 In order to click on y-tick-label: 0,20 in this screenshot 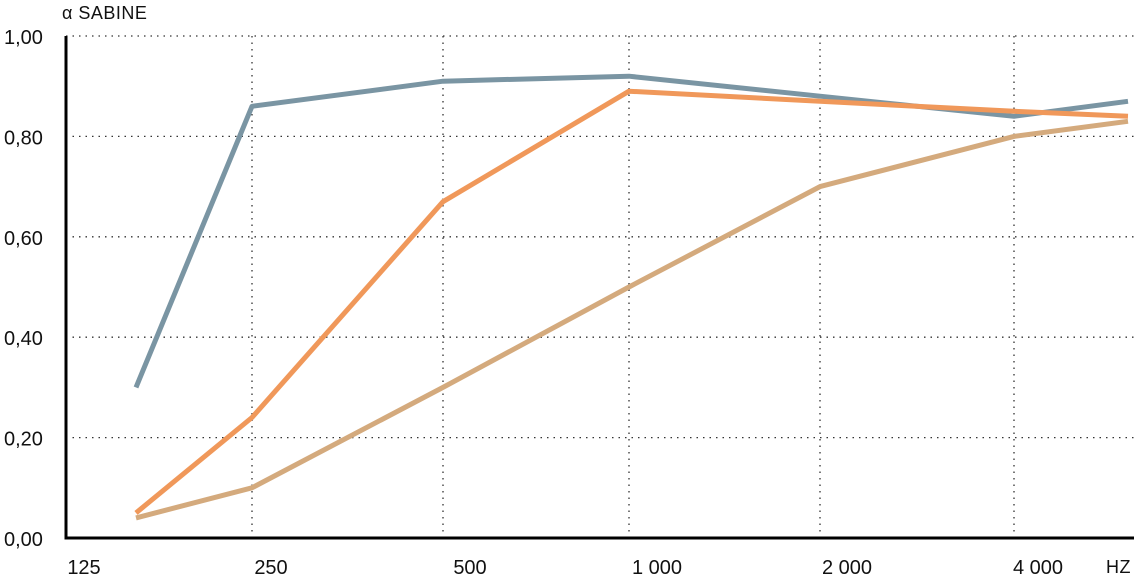, I will do `click(23, 440)`.